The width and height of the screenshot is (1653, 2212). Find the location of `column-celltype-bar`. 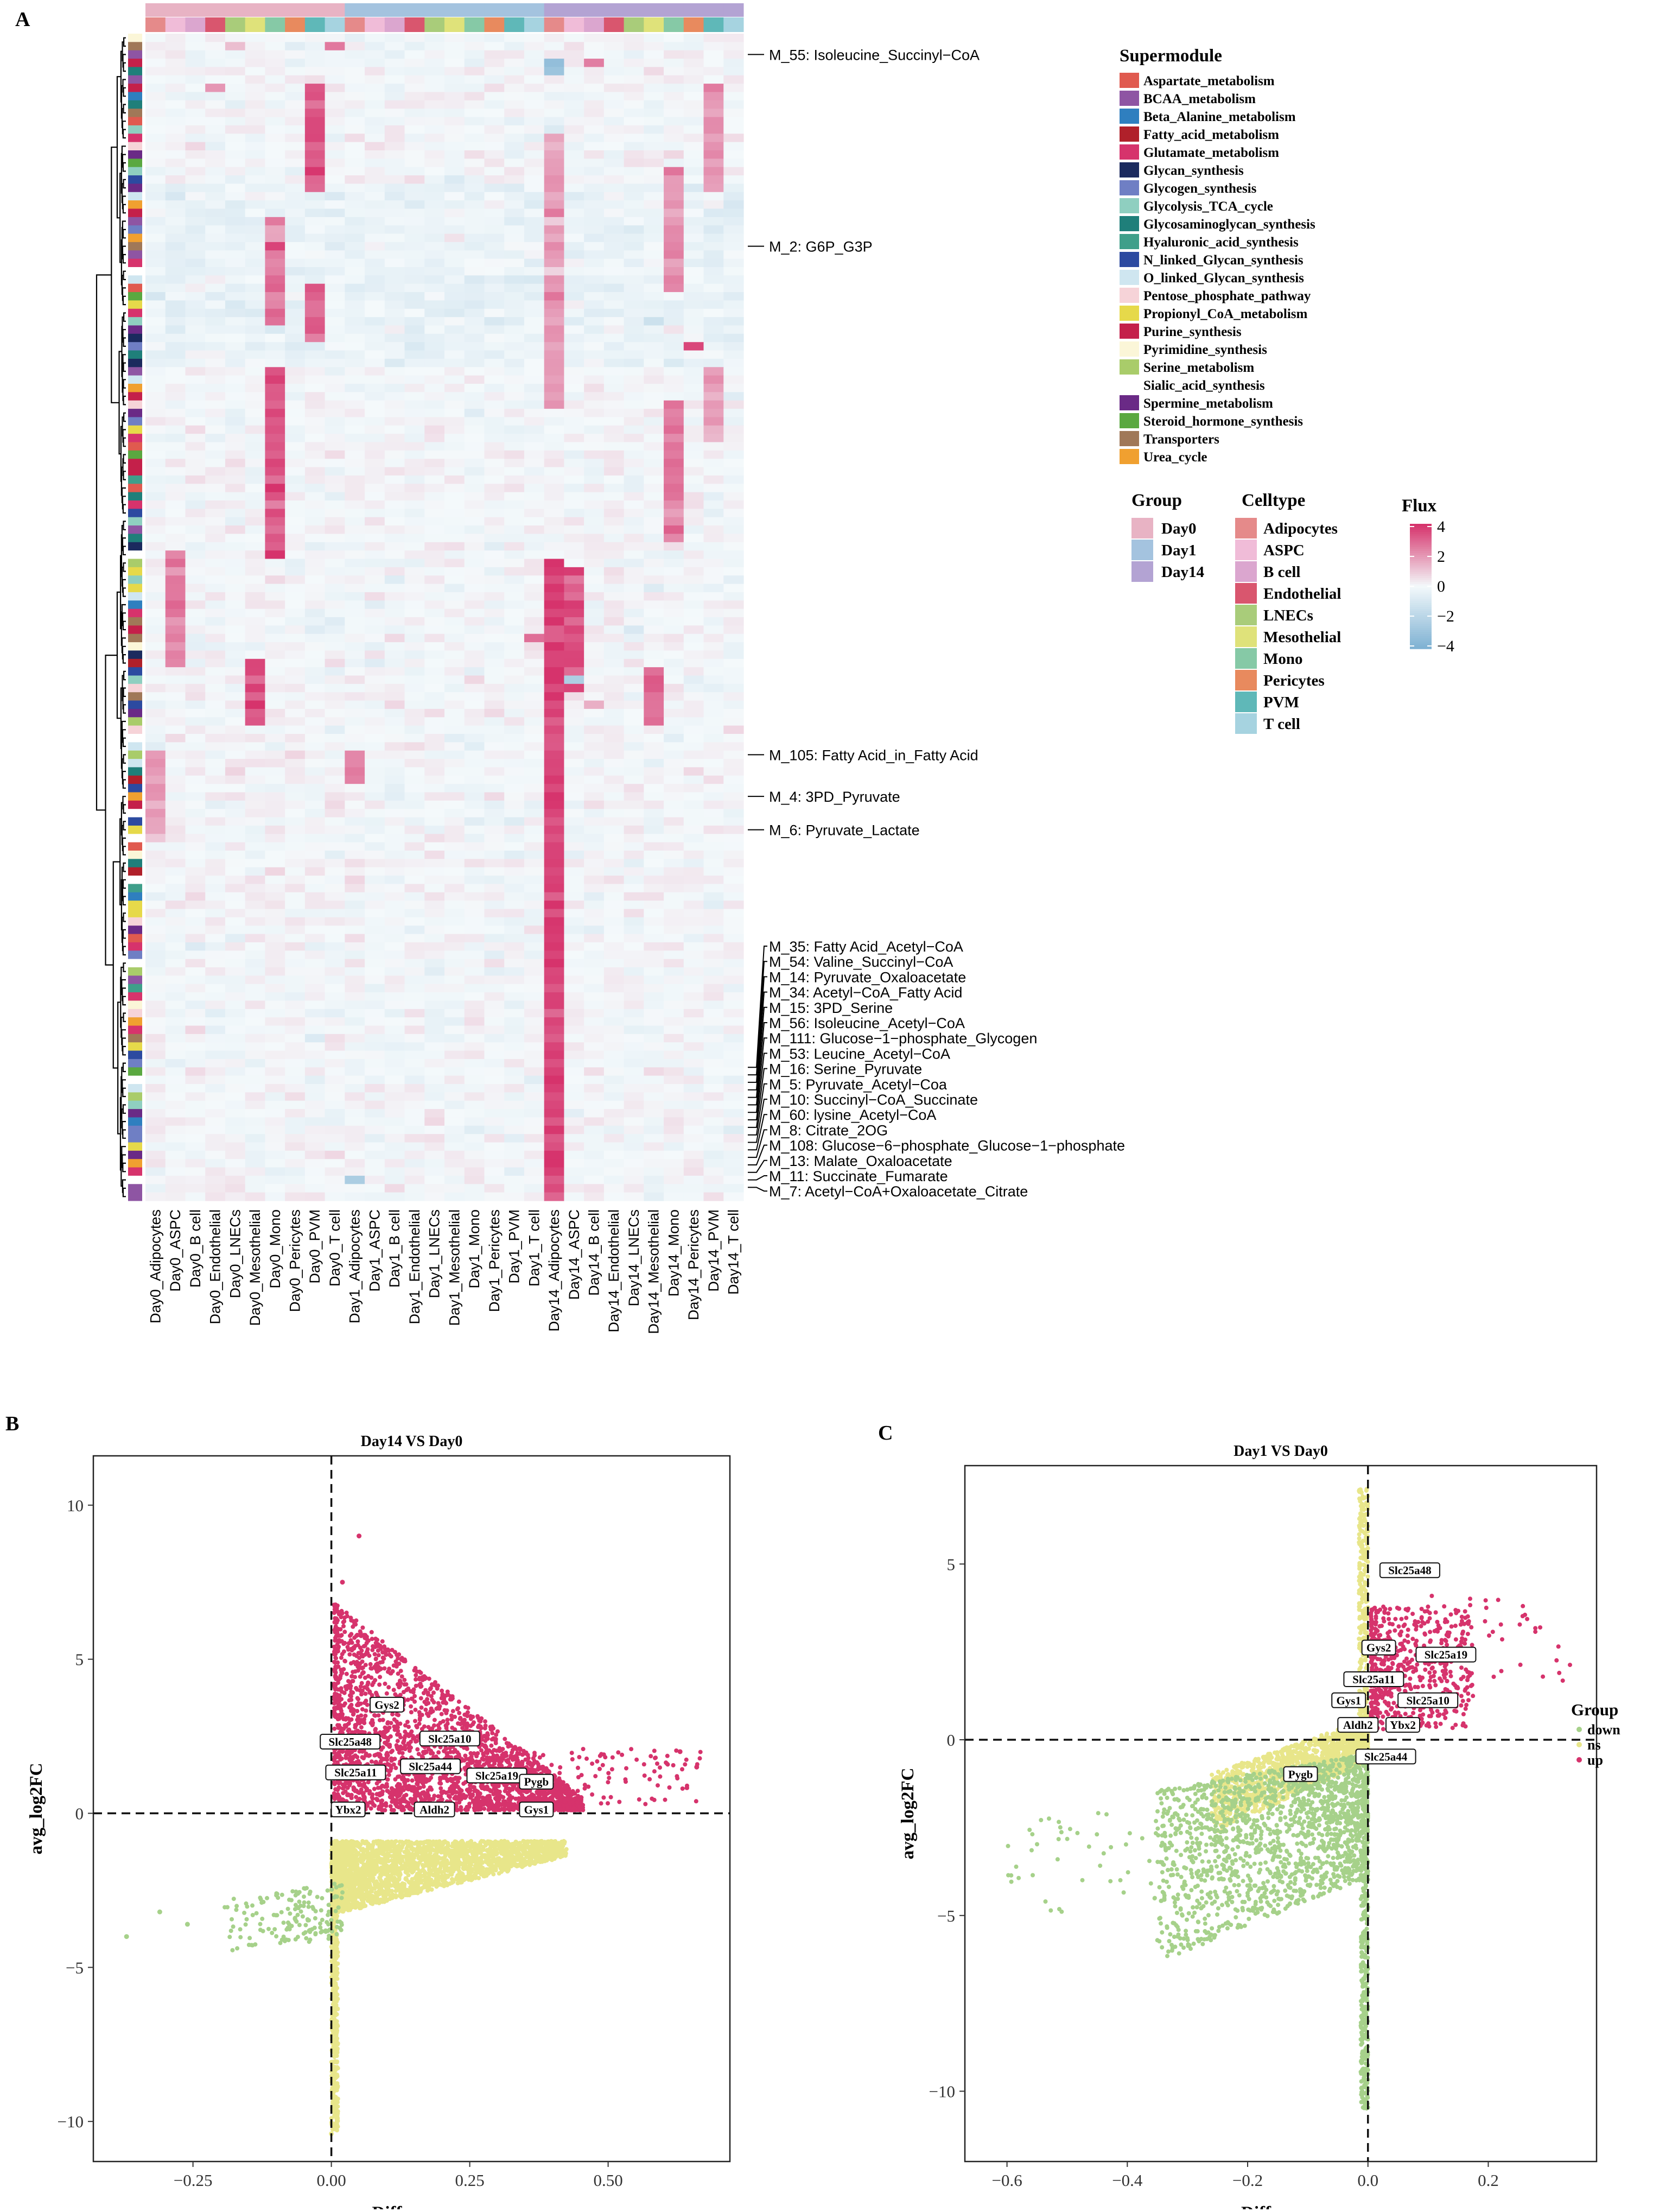

column-celltype-bar is located at coordinates (395, 25).